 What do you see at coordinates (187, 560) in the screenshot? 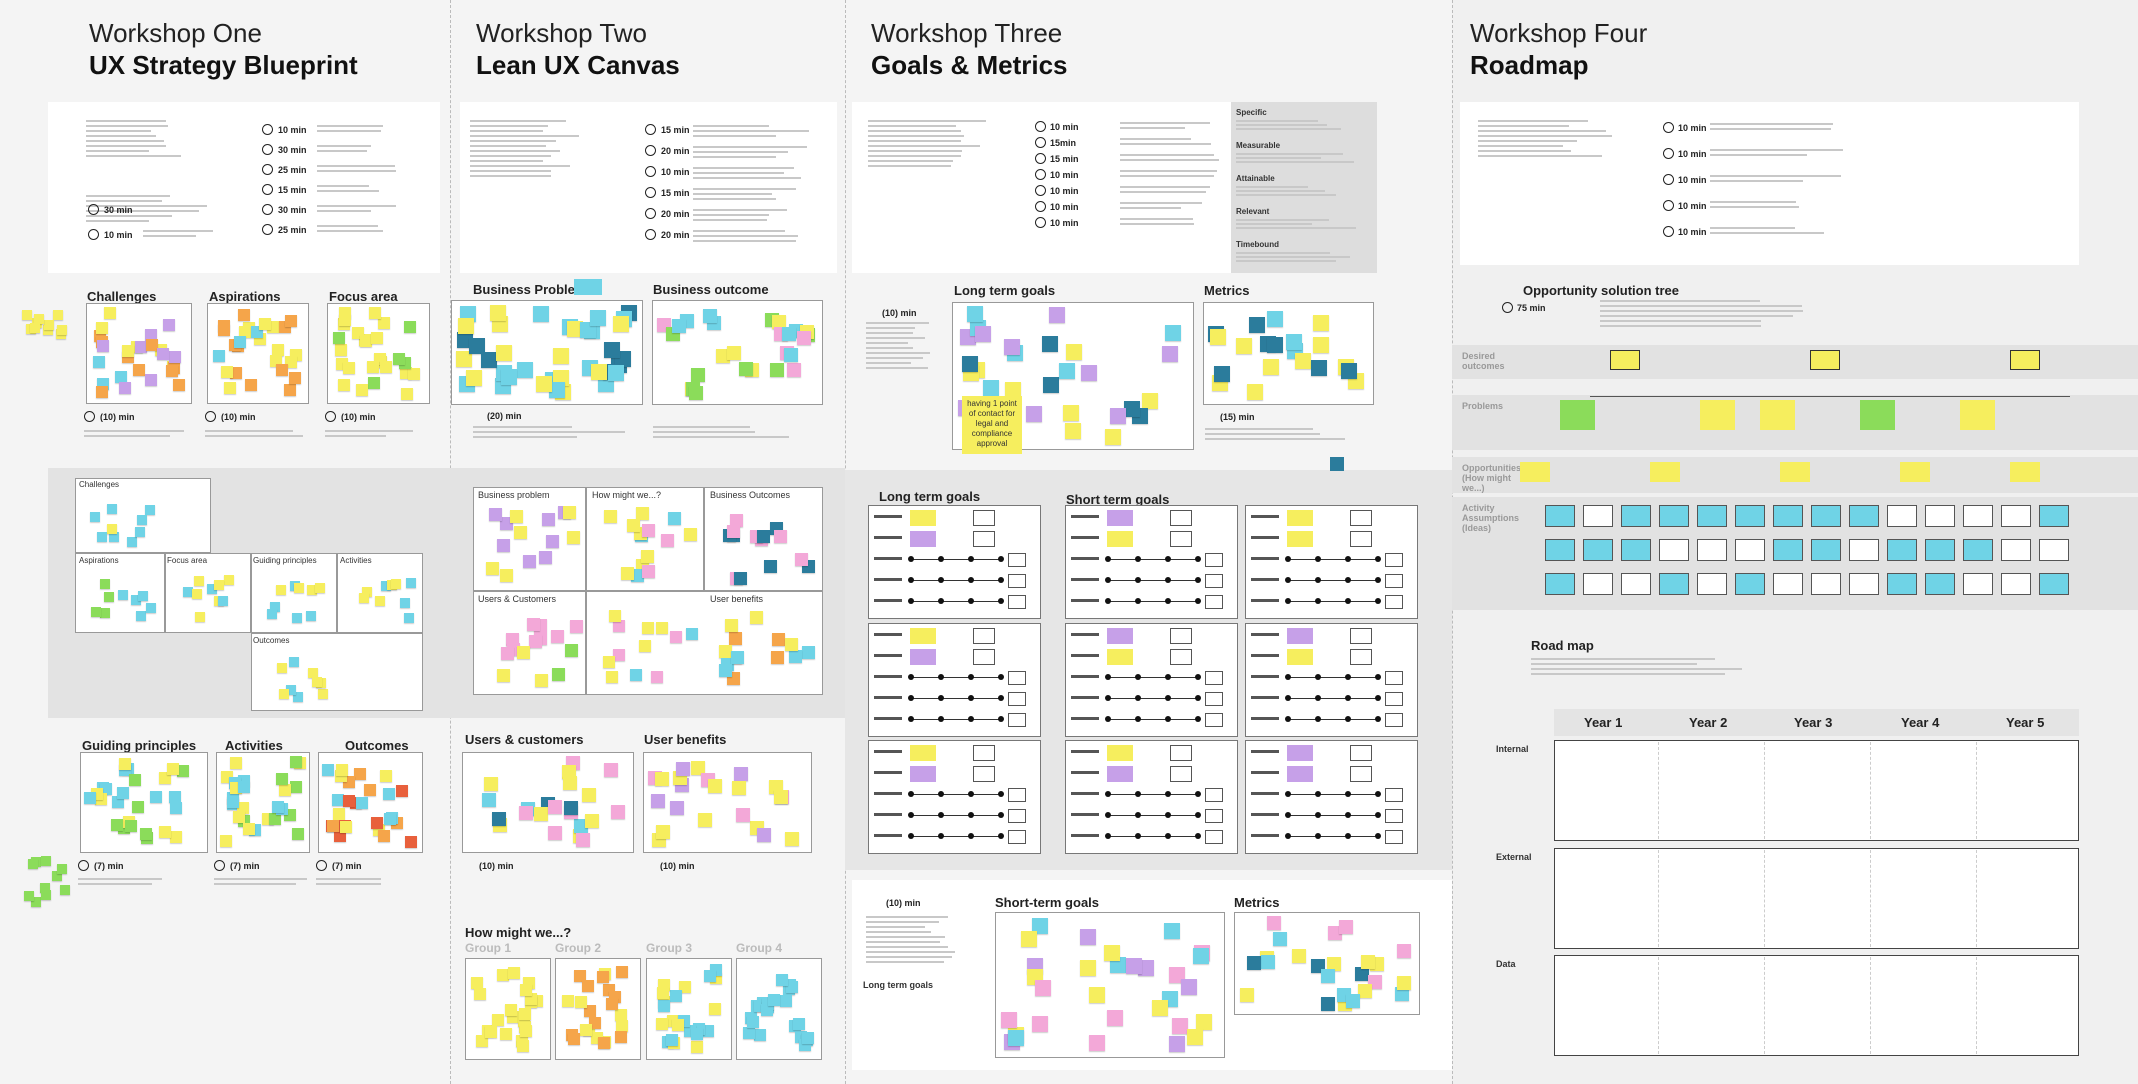
I see `canvas-label: Focus area` at bounding box center [187, 560].